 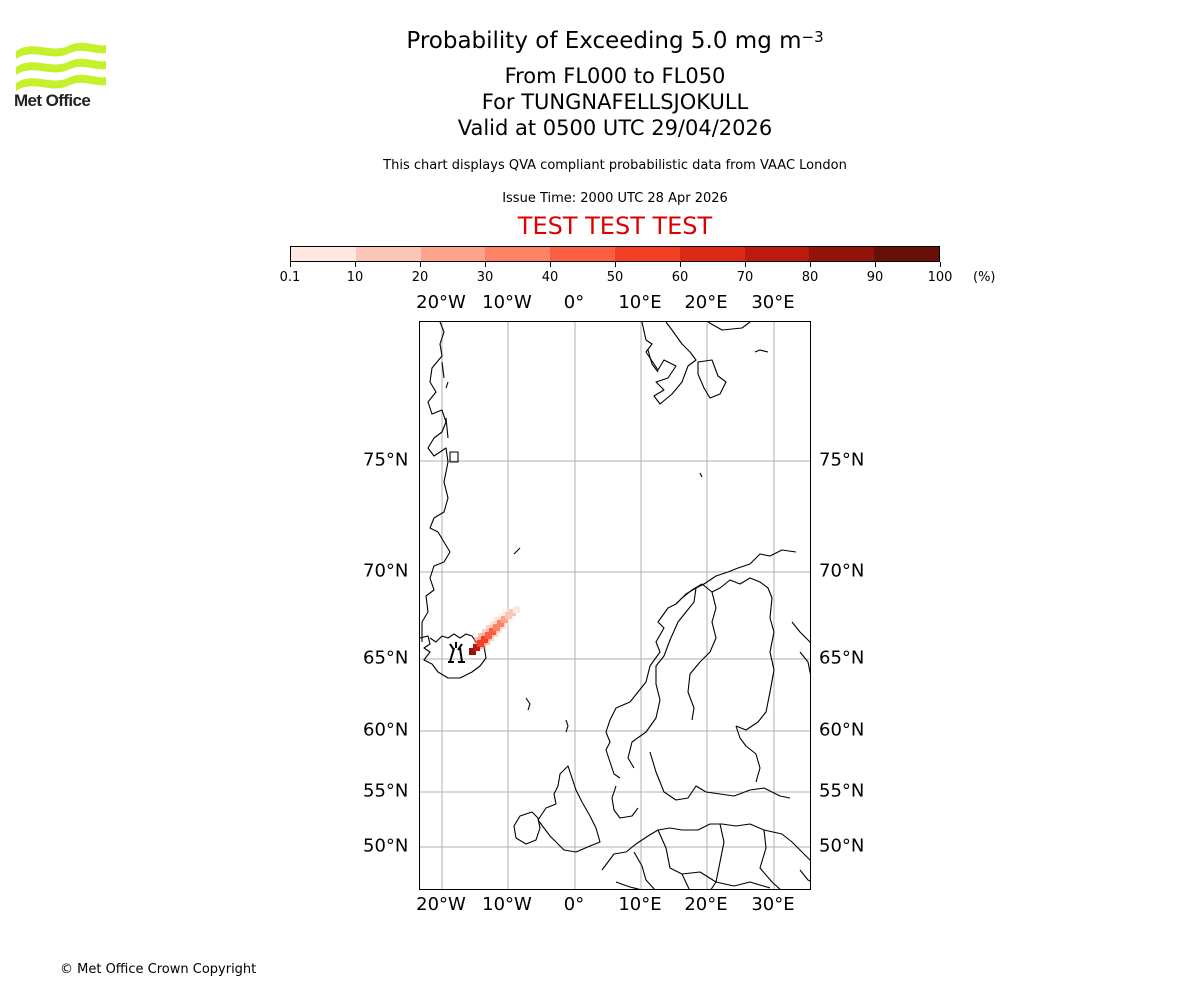 What do you see at coordinates (680, 277) in the screenshot?
I see `colorbar-tick-label: 60` at bounding box center [680, 277].